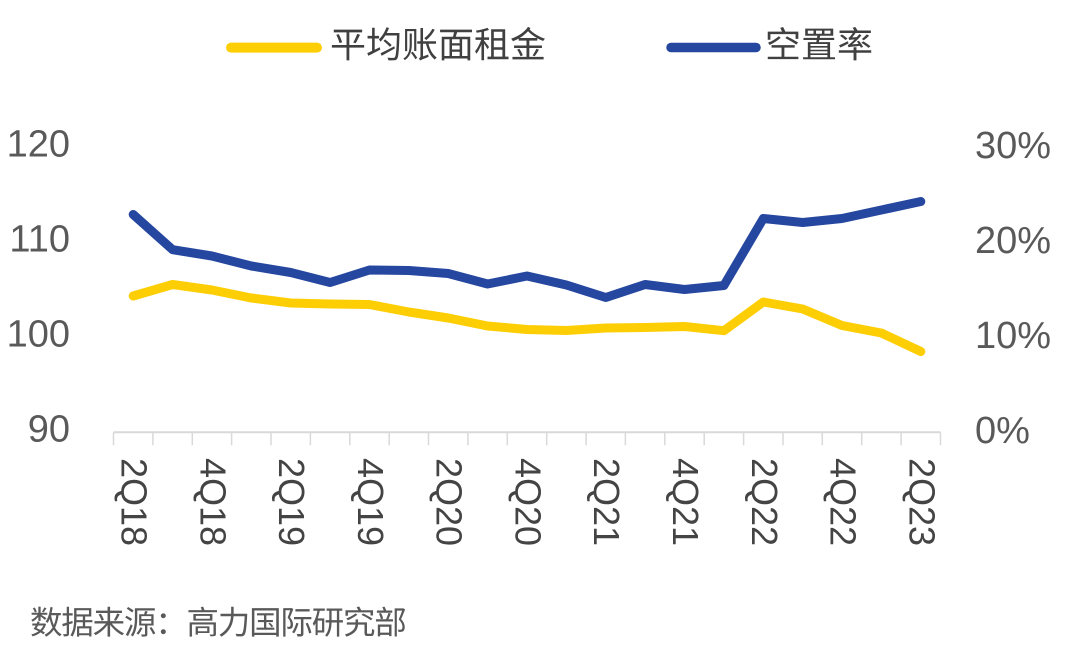 This screenshot has height=667, width=1080. Describe the element at coordinates (1013, 336) in the screenshot. I see `svg-text: 10%` at that location.